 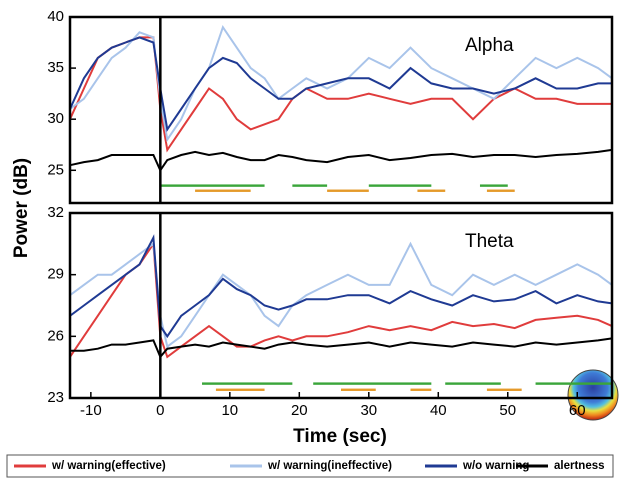 What do you see at coordinates (579, 466) in the screenshot?
I see `legend-label: alertness` at bounding box center [579, 466].